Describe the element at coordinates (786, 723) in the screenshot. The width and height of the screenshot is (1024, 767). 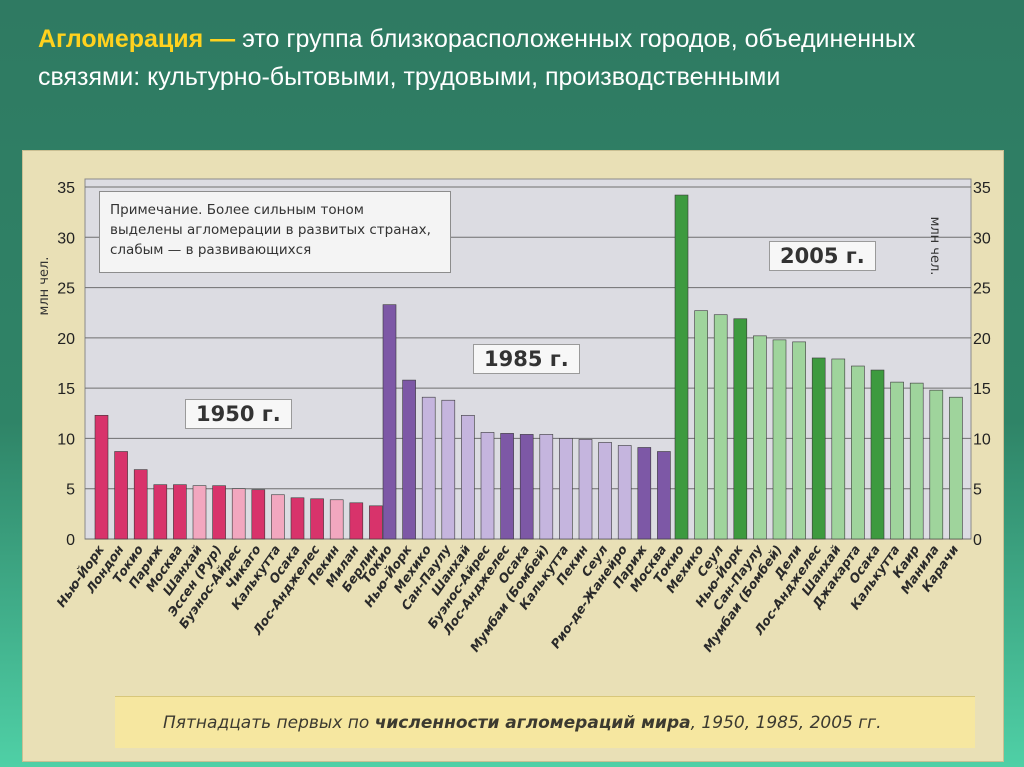
I see `caption-years: , 1950, 1985, 2005 гг.` at that location.